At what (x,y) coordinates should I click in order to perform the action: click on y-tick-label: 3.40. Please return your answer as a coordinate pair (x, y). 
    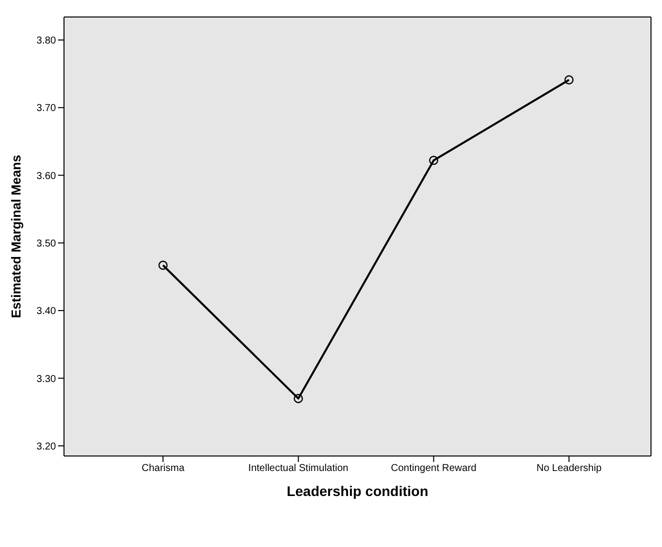
    Looking at the image, I should click on (46, 312).